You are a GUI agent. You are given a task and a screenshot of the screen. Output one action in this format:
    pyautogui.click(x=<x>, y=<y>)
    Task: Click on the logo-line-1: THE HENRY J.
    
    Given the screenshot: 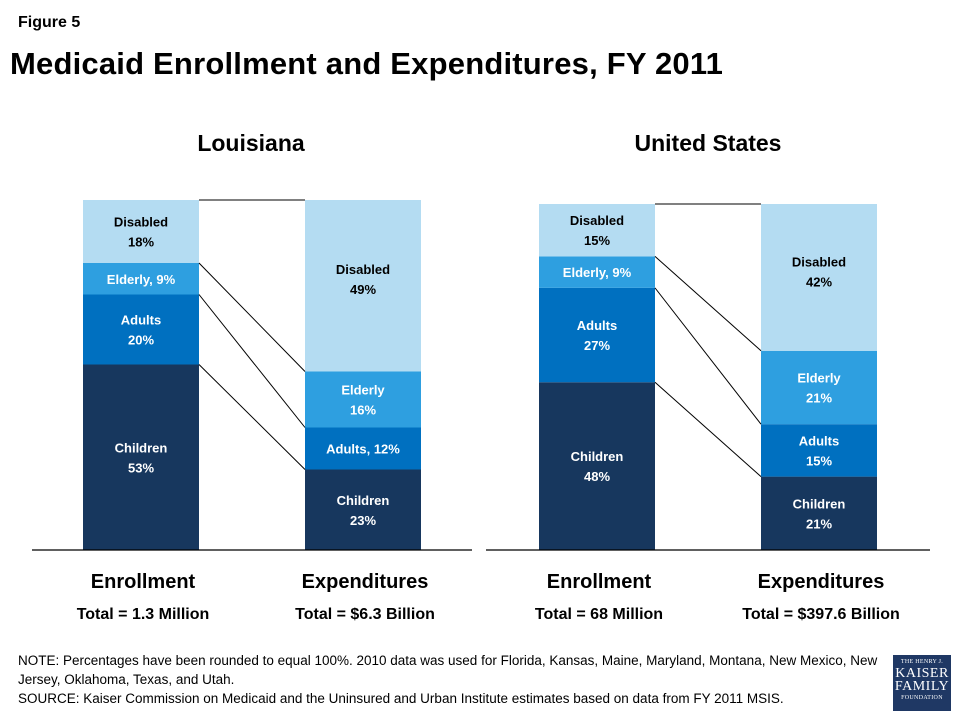 What is the action you would take?
    pyautogui.click(x=922, y=662)
    